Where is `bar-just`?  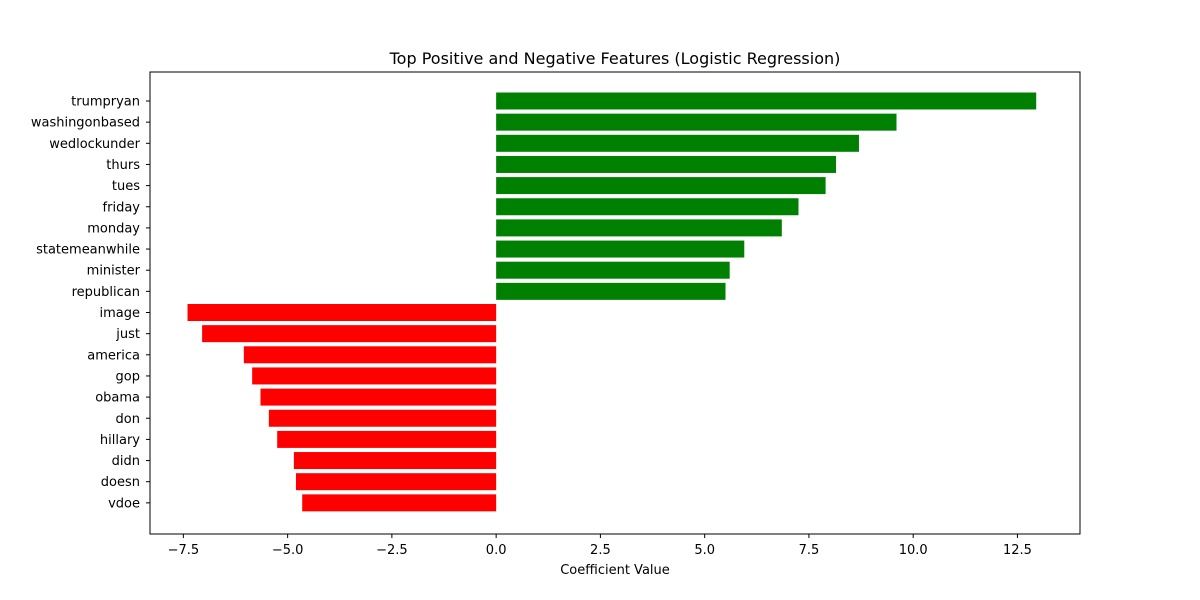 bar-just is located at coordinates (349, 334).